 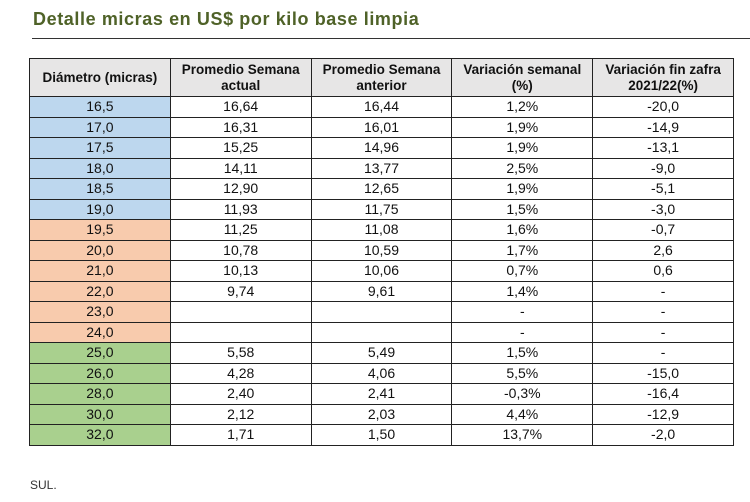 I want to click on value-cell: 9,74, so click(x=240, y=291).